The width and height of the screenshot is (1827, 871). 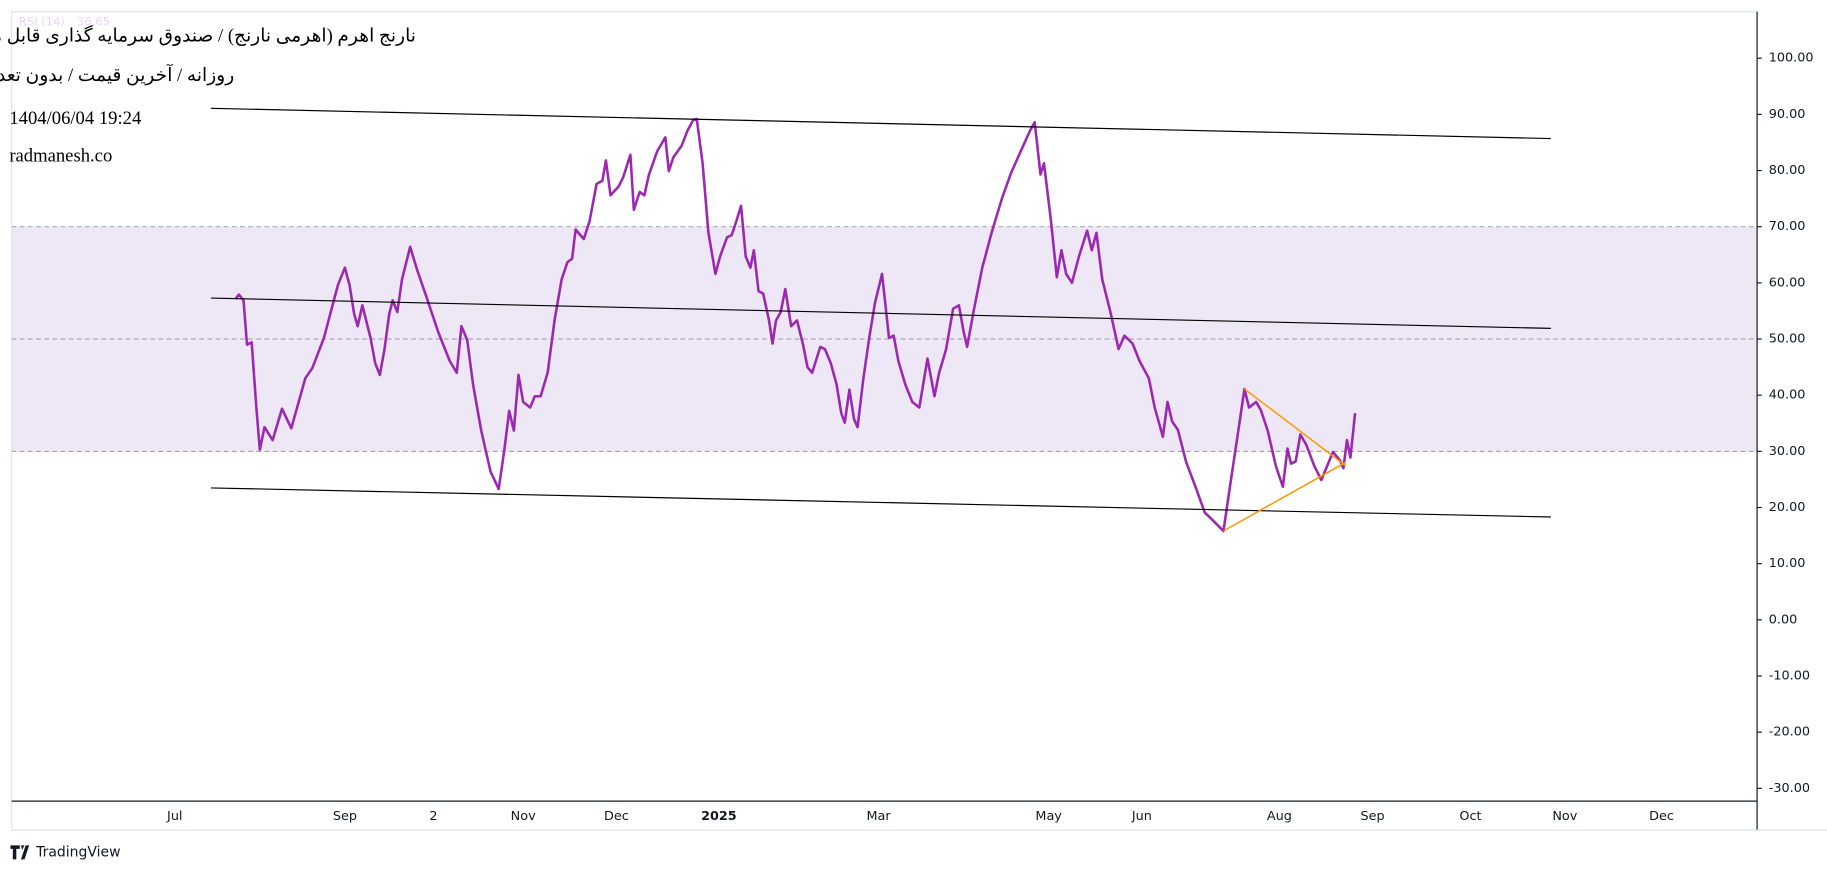 What do you see at coordinates (1787, 339) in the screenshot?
I see `y-tick-label: 50.00` at bounding box center [1787, 339].